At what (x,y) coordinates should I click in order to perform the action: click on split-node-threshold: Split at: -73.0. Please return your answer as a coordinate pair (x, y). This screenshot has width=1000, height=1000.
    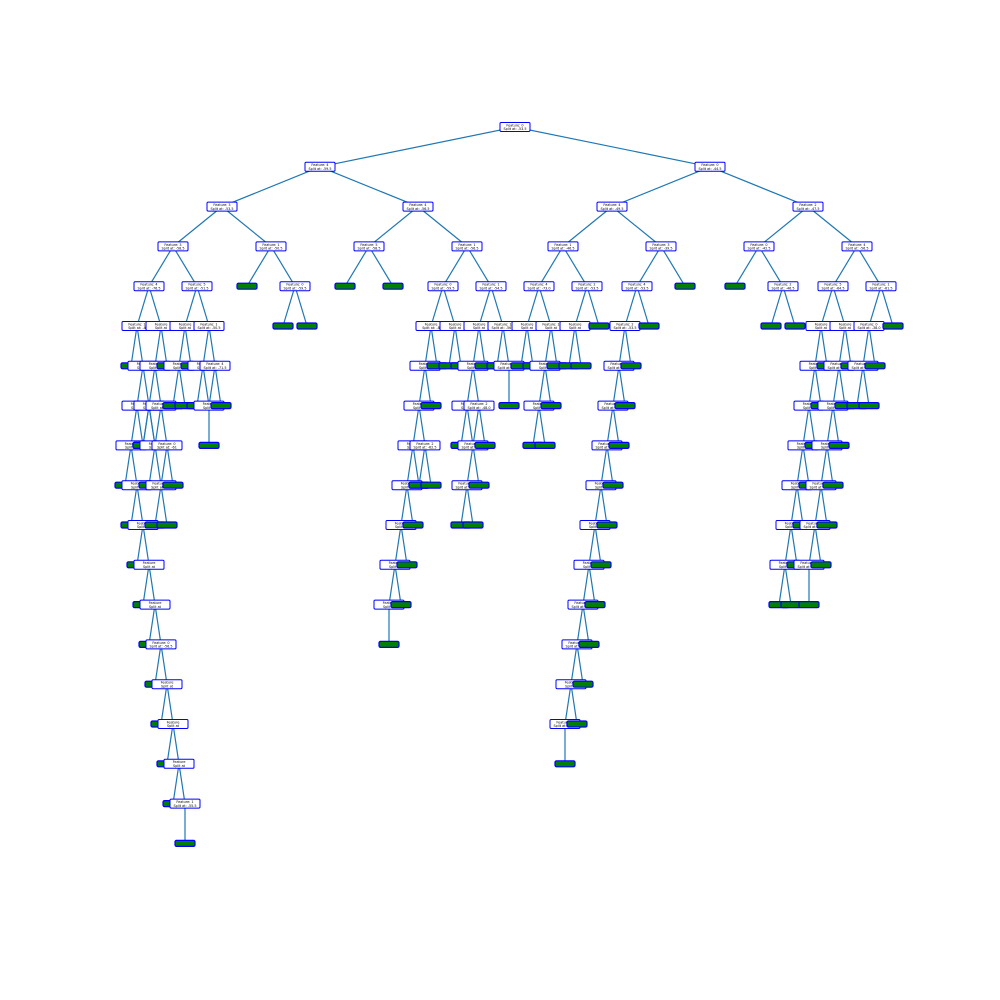
    Looking at the image, I should click on (539, 288).